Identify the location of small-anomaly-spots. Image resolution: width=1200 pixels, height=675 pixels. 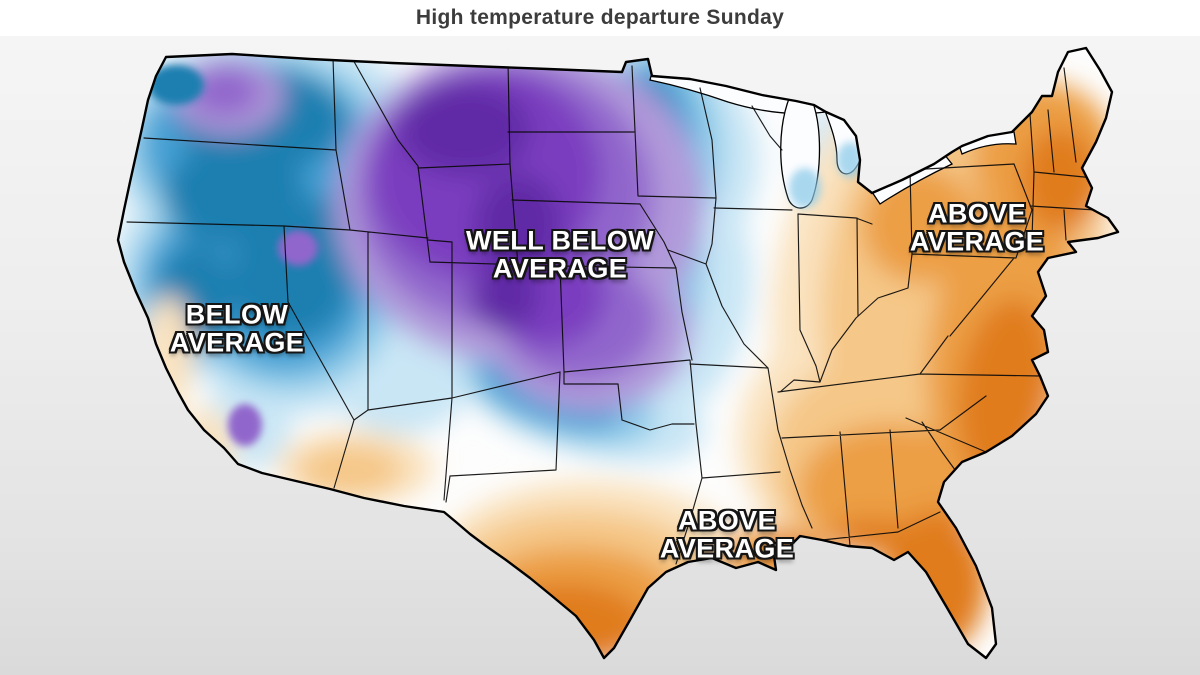
(233, 255).